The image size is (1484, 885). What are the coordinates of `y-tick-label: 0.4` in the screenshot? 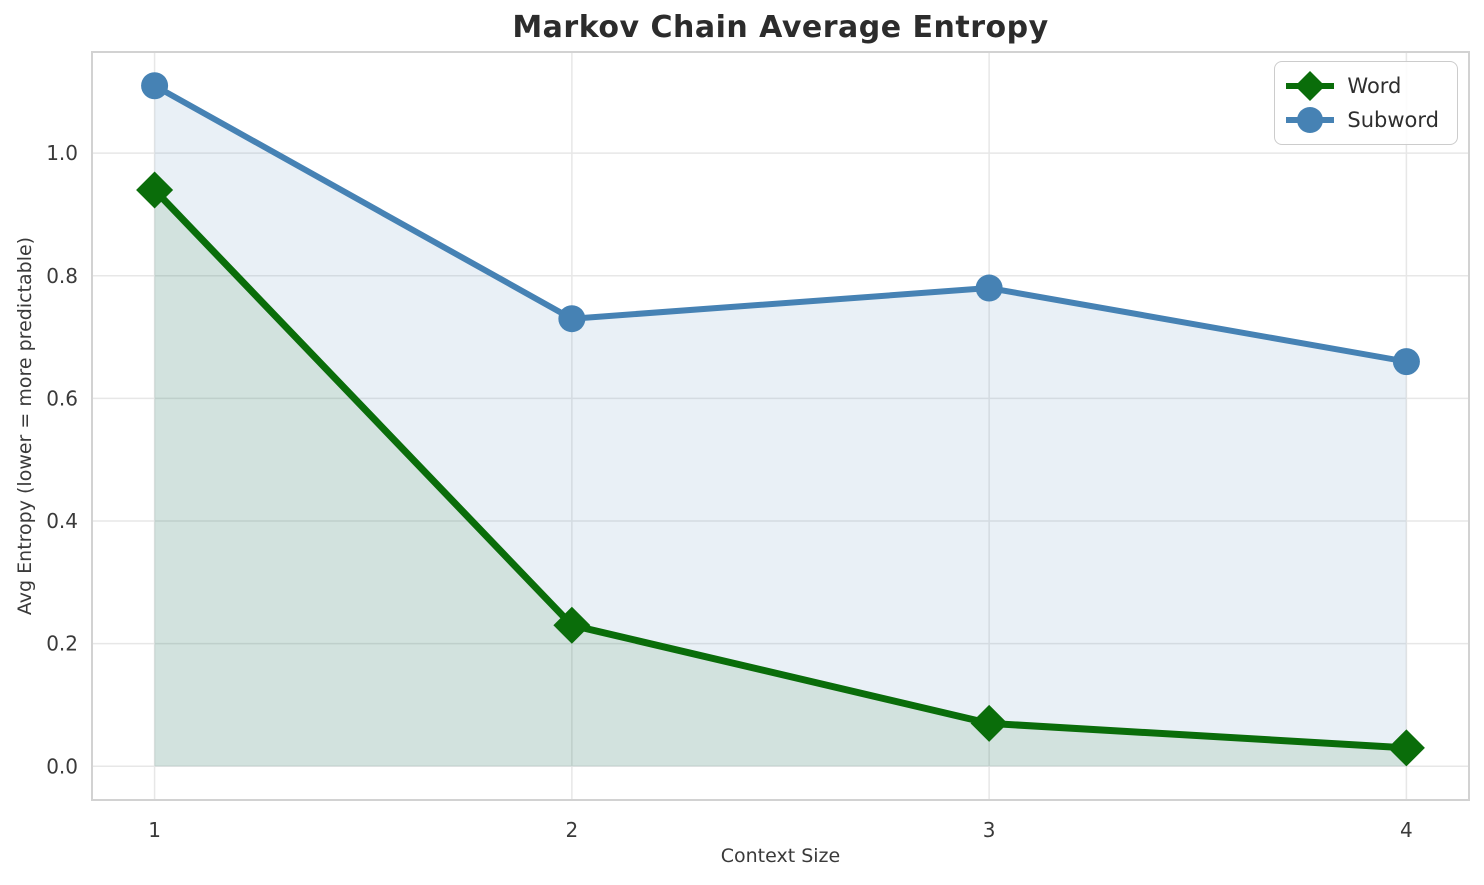 It's located at (62, 521).